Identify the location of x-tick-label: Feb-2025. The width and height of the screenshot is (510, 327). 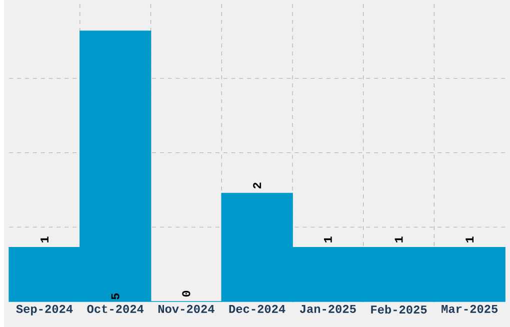
(399, 309).